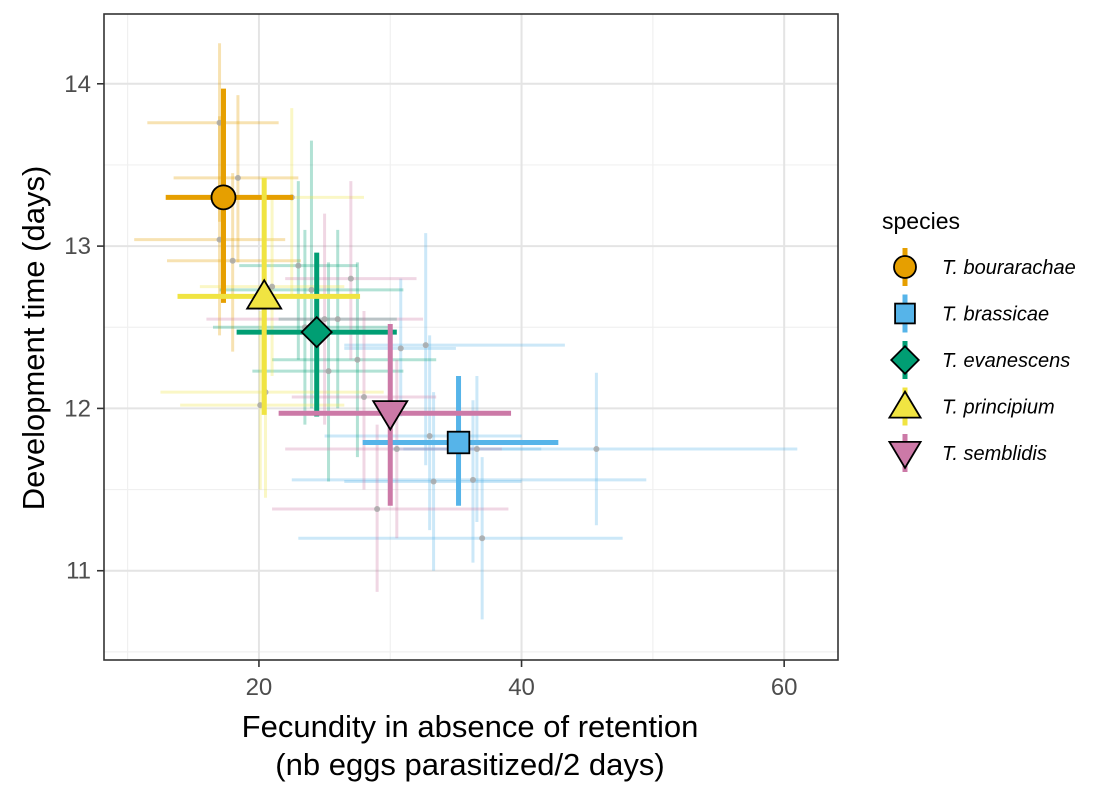 The width and height of the screenshot is (1100, 787). Describe the element at coordinates (905, 404) in the screenshot. I see `legend-key-marker-t-principium` at that location.